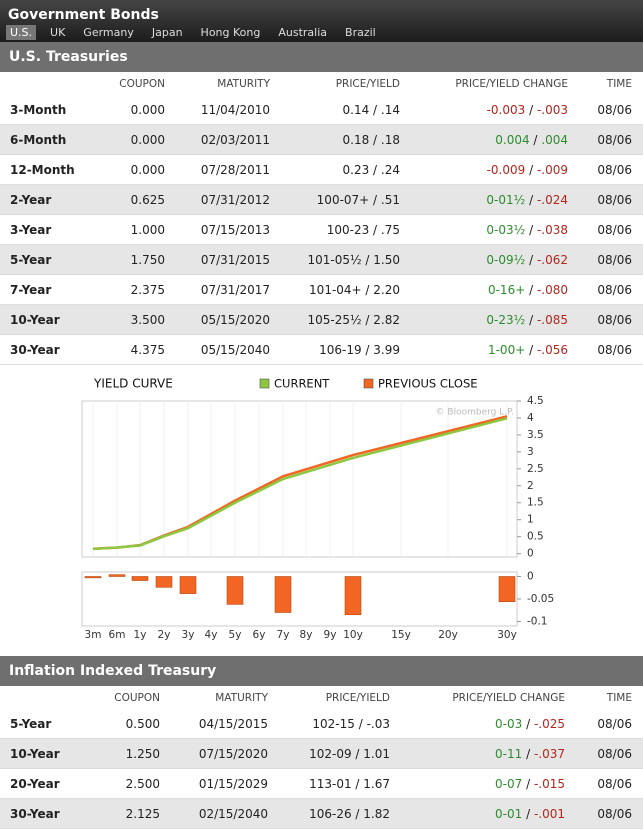  What do you see at coordinates (506, 110) in the screenshot?
I see `price-change: -0.003` at bounding box center [506, 110].